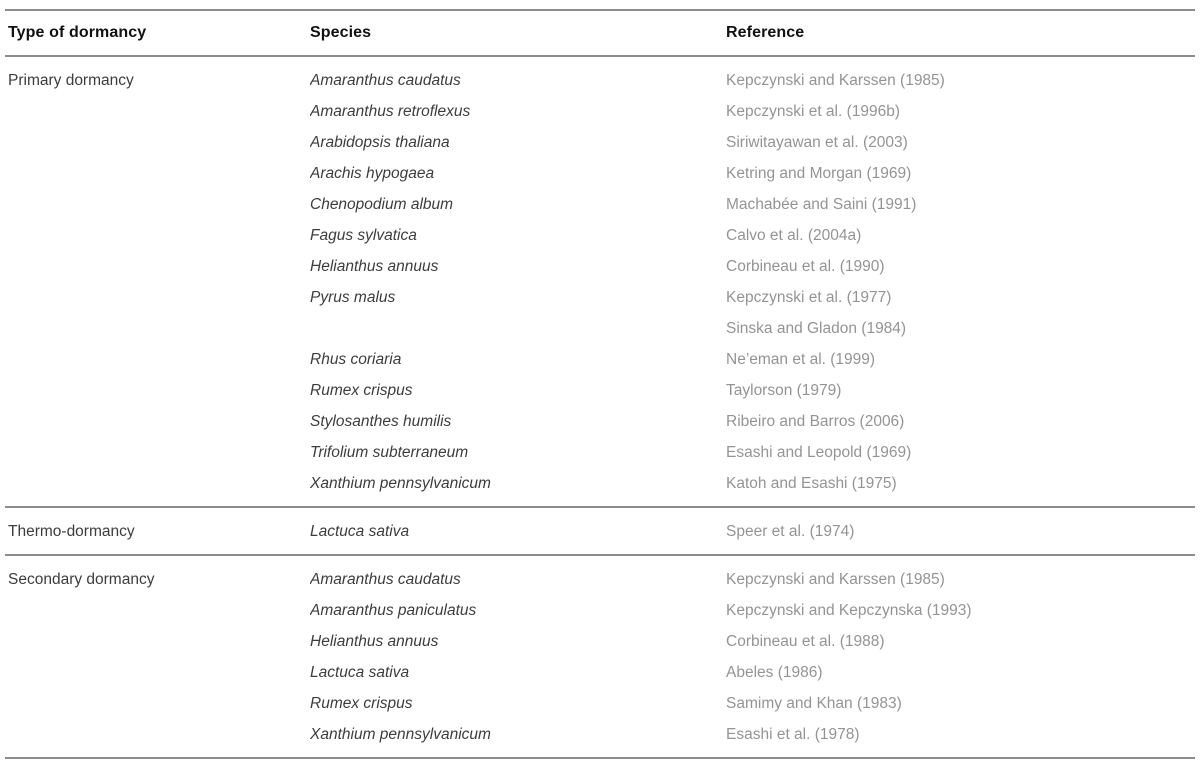 The image size is (1200, 771). Describe the element at coordinates (817, 142) in the screenshot. I see `reference-cell: Siriwitayawan et al. (2003)` at that location.